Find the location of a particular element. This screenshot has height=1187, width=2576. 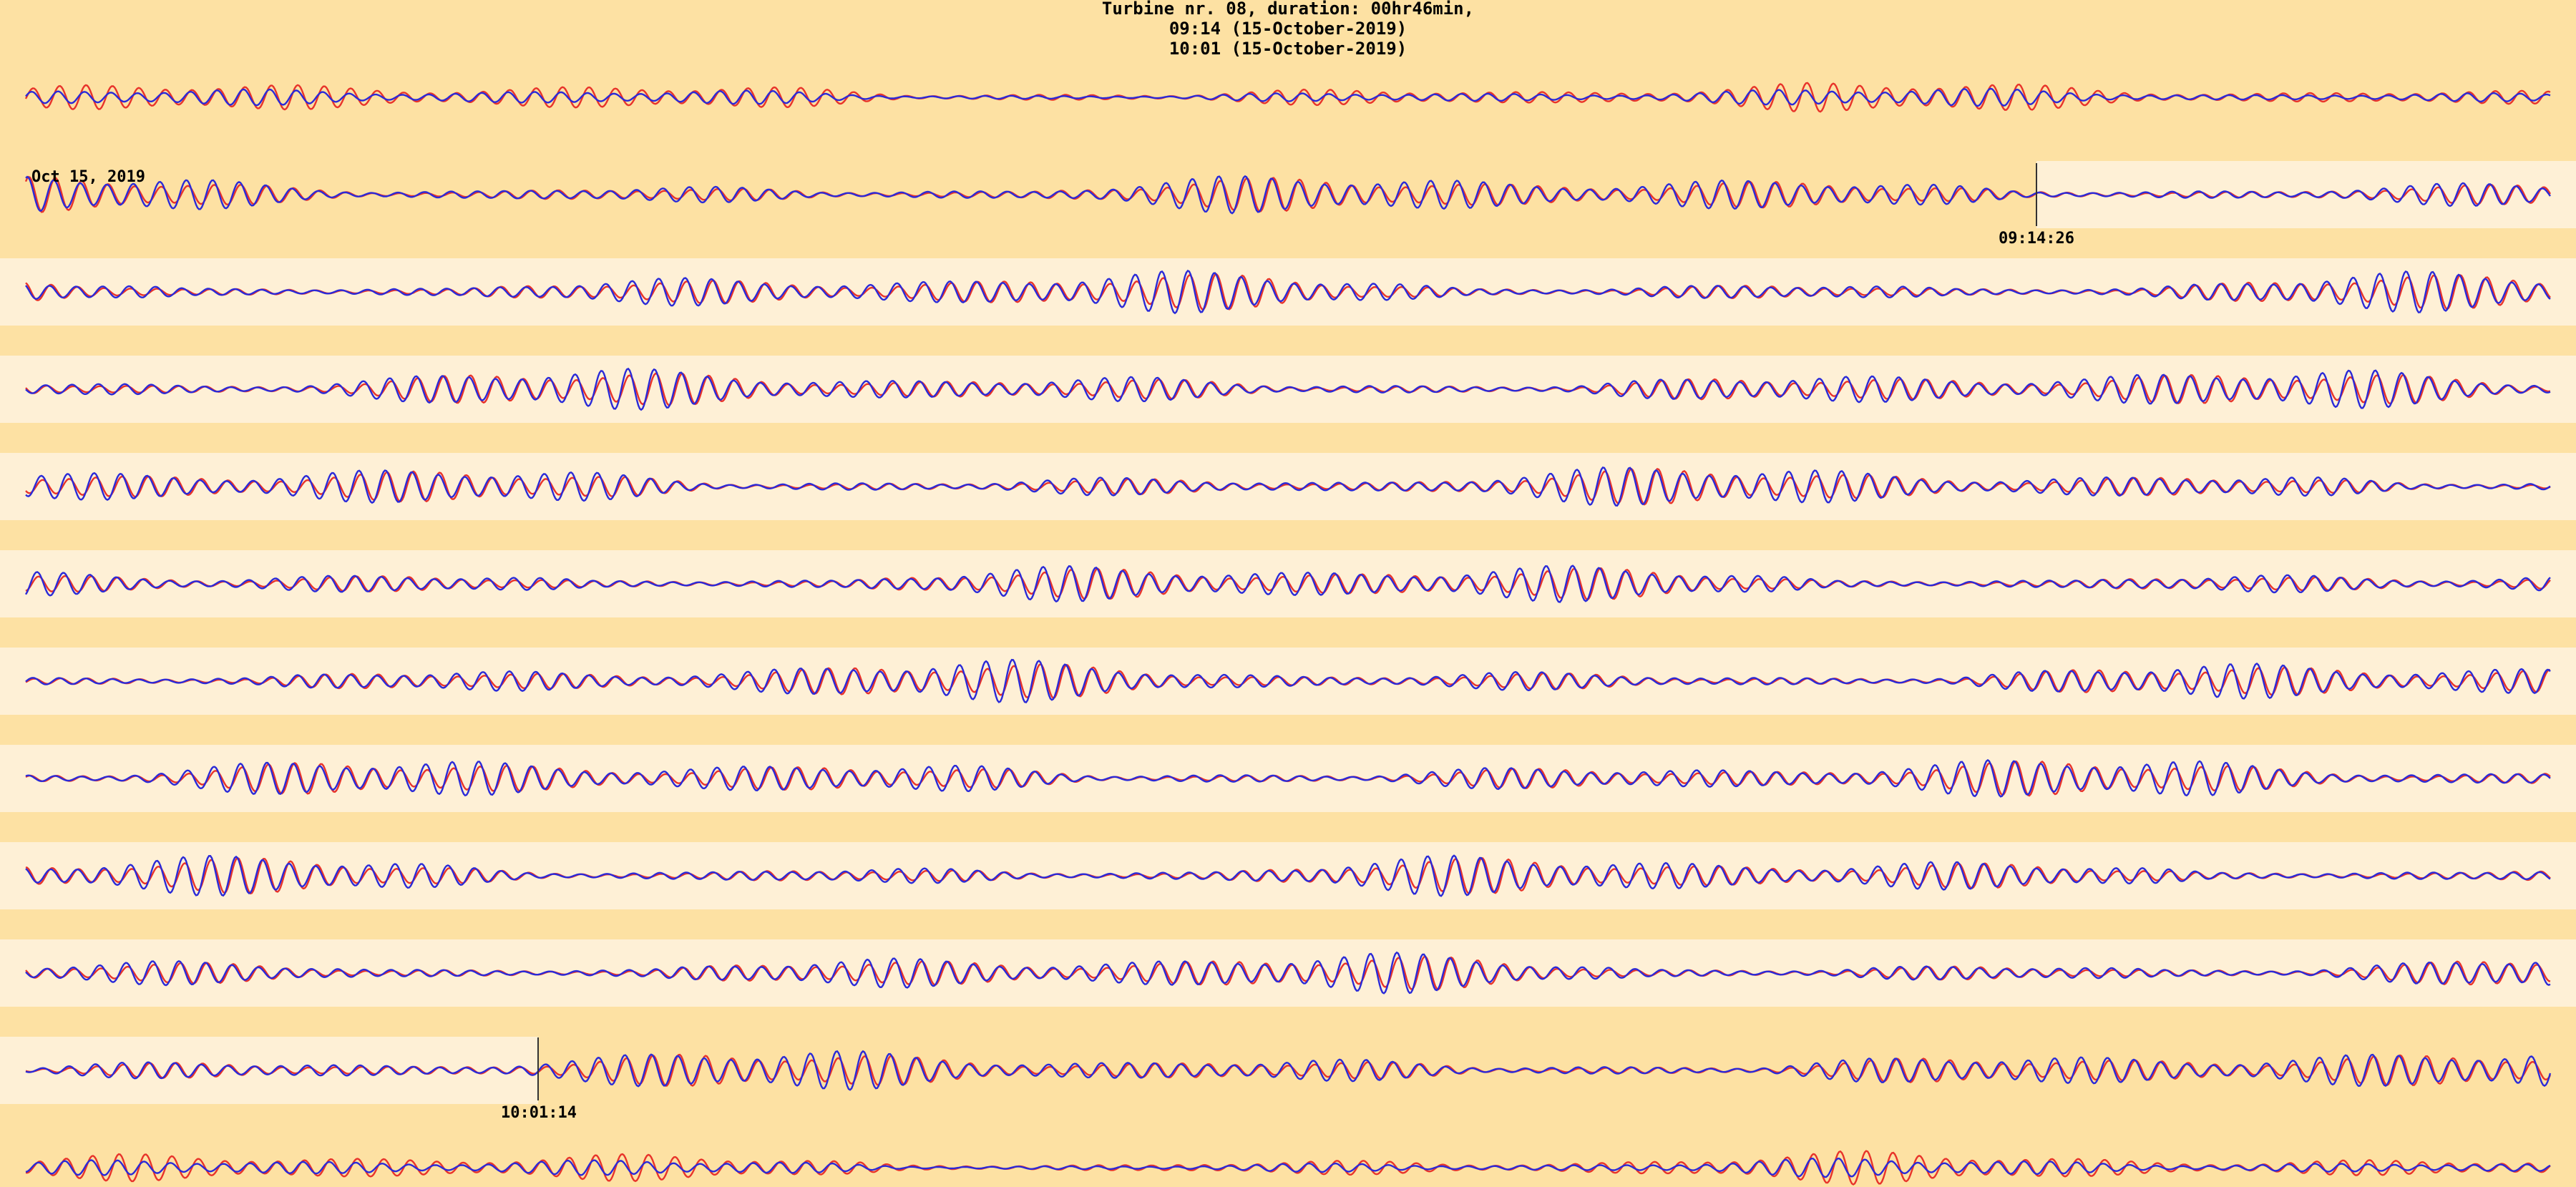

start-time-label: 09:14:26 is located at coordinates (2036, 239).